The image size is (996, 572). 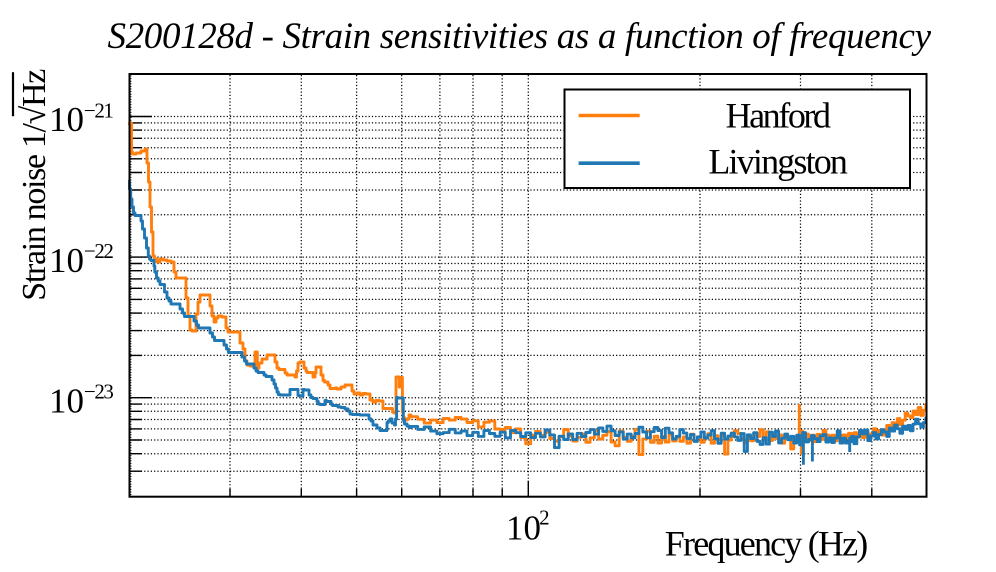 What do you see at coordinates (779, 116) in the screenshot?
I see `svg-text: Hanford` at bounding box center [779, 116].